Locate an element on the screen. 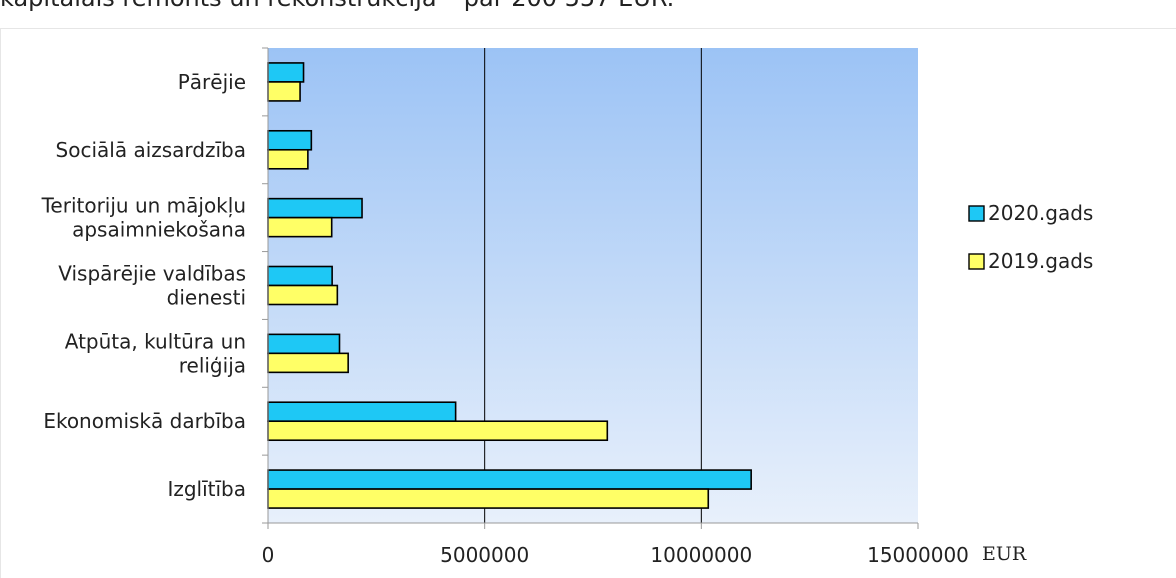  legend-label: 2019.gads is located at coordinates (1040, 261).